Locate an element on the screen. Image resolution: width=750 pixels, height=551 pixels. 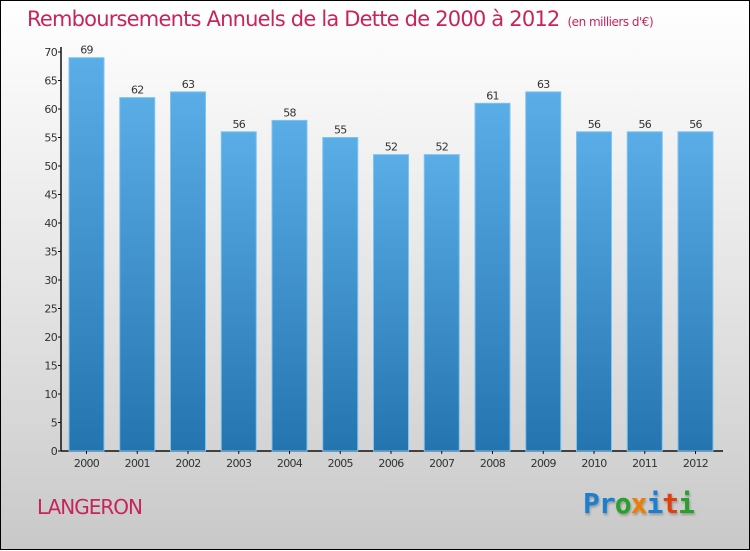
x-tick-label: 2003 is located at coordinates (239, 463).